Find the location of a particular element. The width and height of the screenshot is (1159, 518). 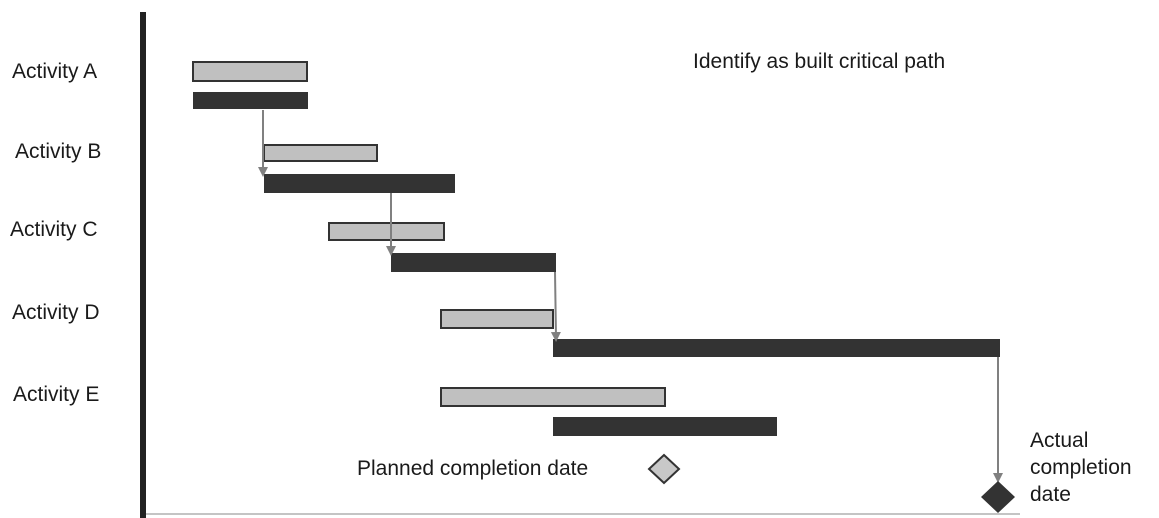

vertical-axis is located at coordinates (143, 265).